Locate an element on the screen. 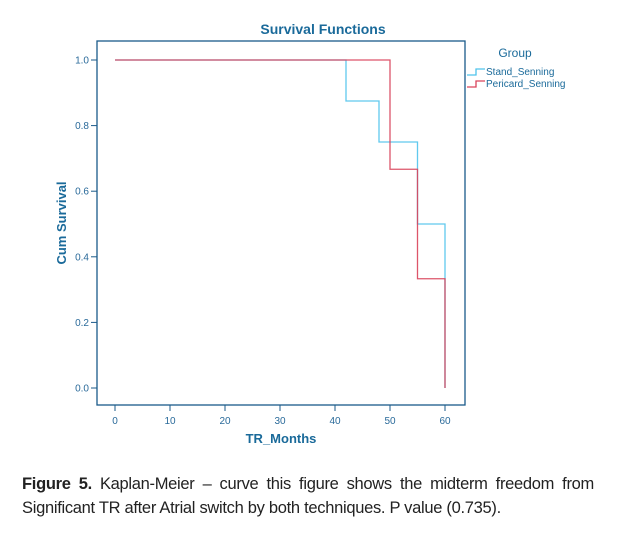 This screenshot has width=625, height=537. x-tick-label: 60 is located at coordinates (445, 421).